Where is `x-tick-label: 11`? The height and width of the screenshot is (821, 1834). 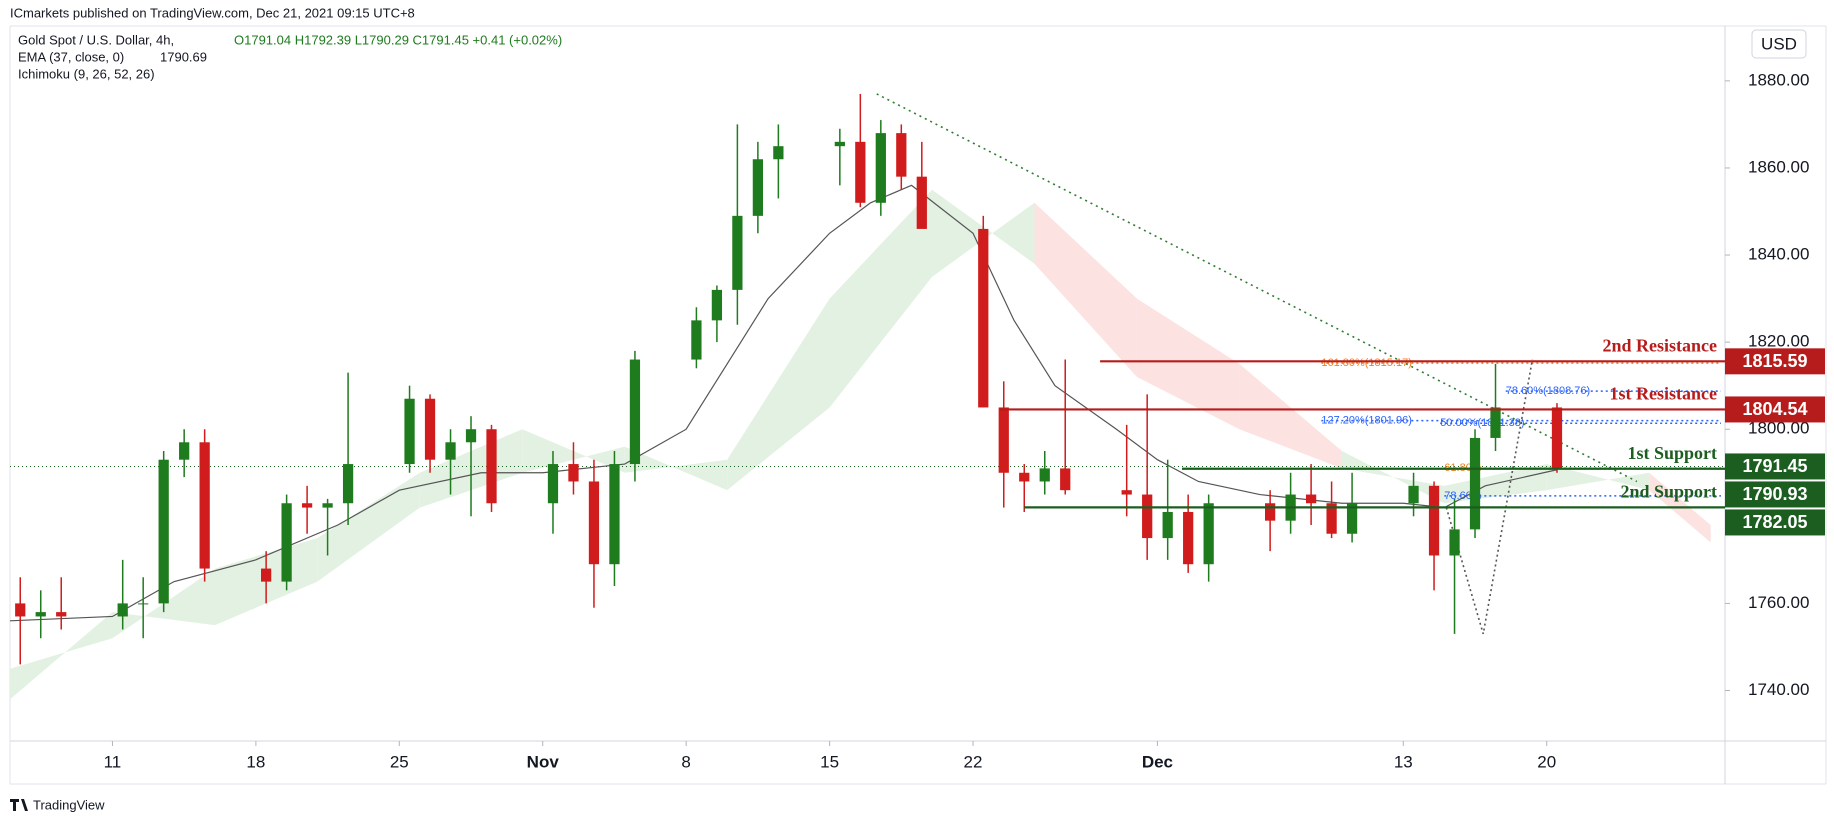 x-tick-label: 11 is located at coordinates (113, 761).